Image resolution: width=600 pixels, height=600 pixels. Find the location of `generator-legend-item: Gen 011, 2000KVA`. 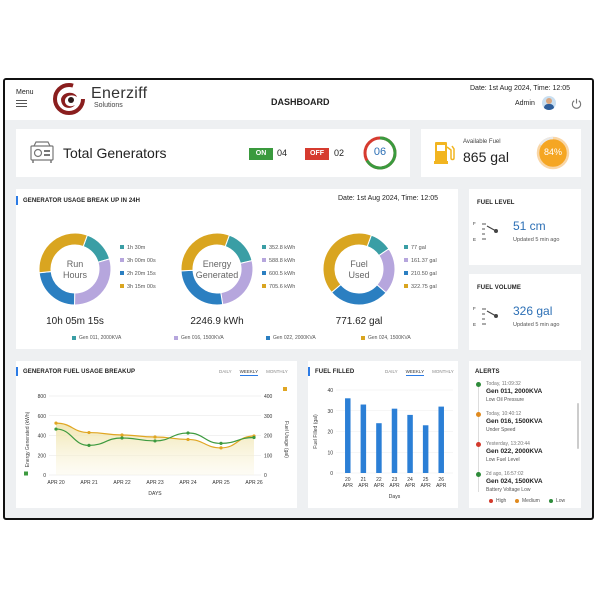

generator-legend-item: Gen 011, 2000KVA is located at coordinates (96, 338).